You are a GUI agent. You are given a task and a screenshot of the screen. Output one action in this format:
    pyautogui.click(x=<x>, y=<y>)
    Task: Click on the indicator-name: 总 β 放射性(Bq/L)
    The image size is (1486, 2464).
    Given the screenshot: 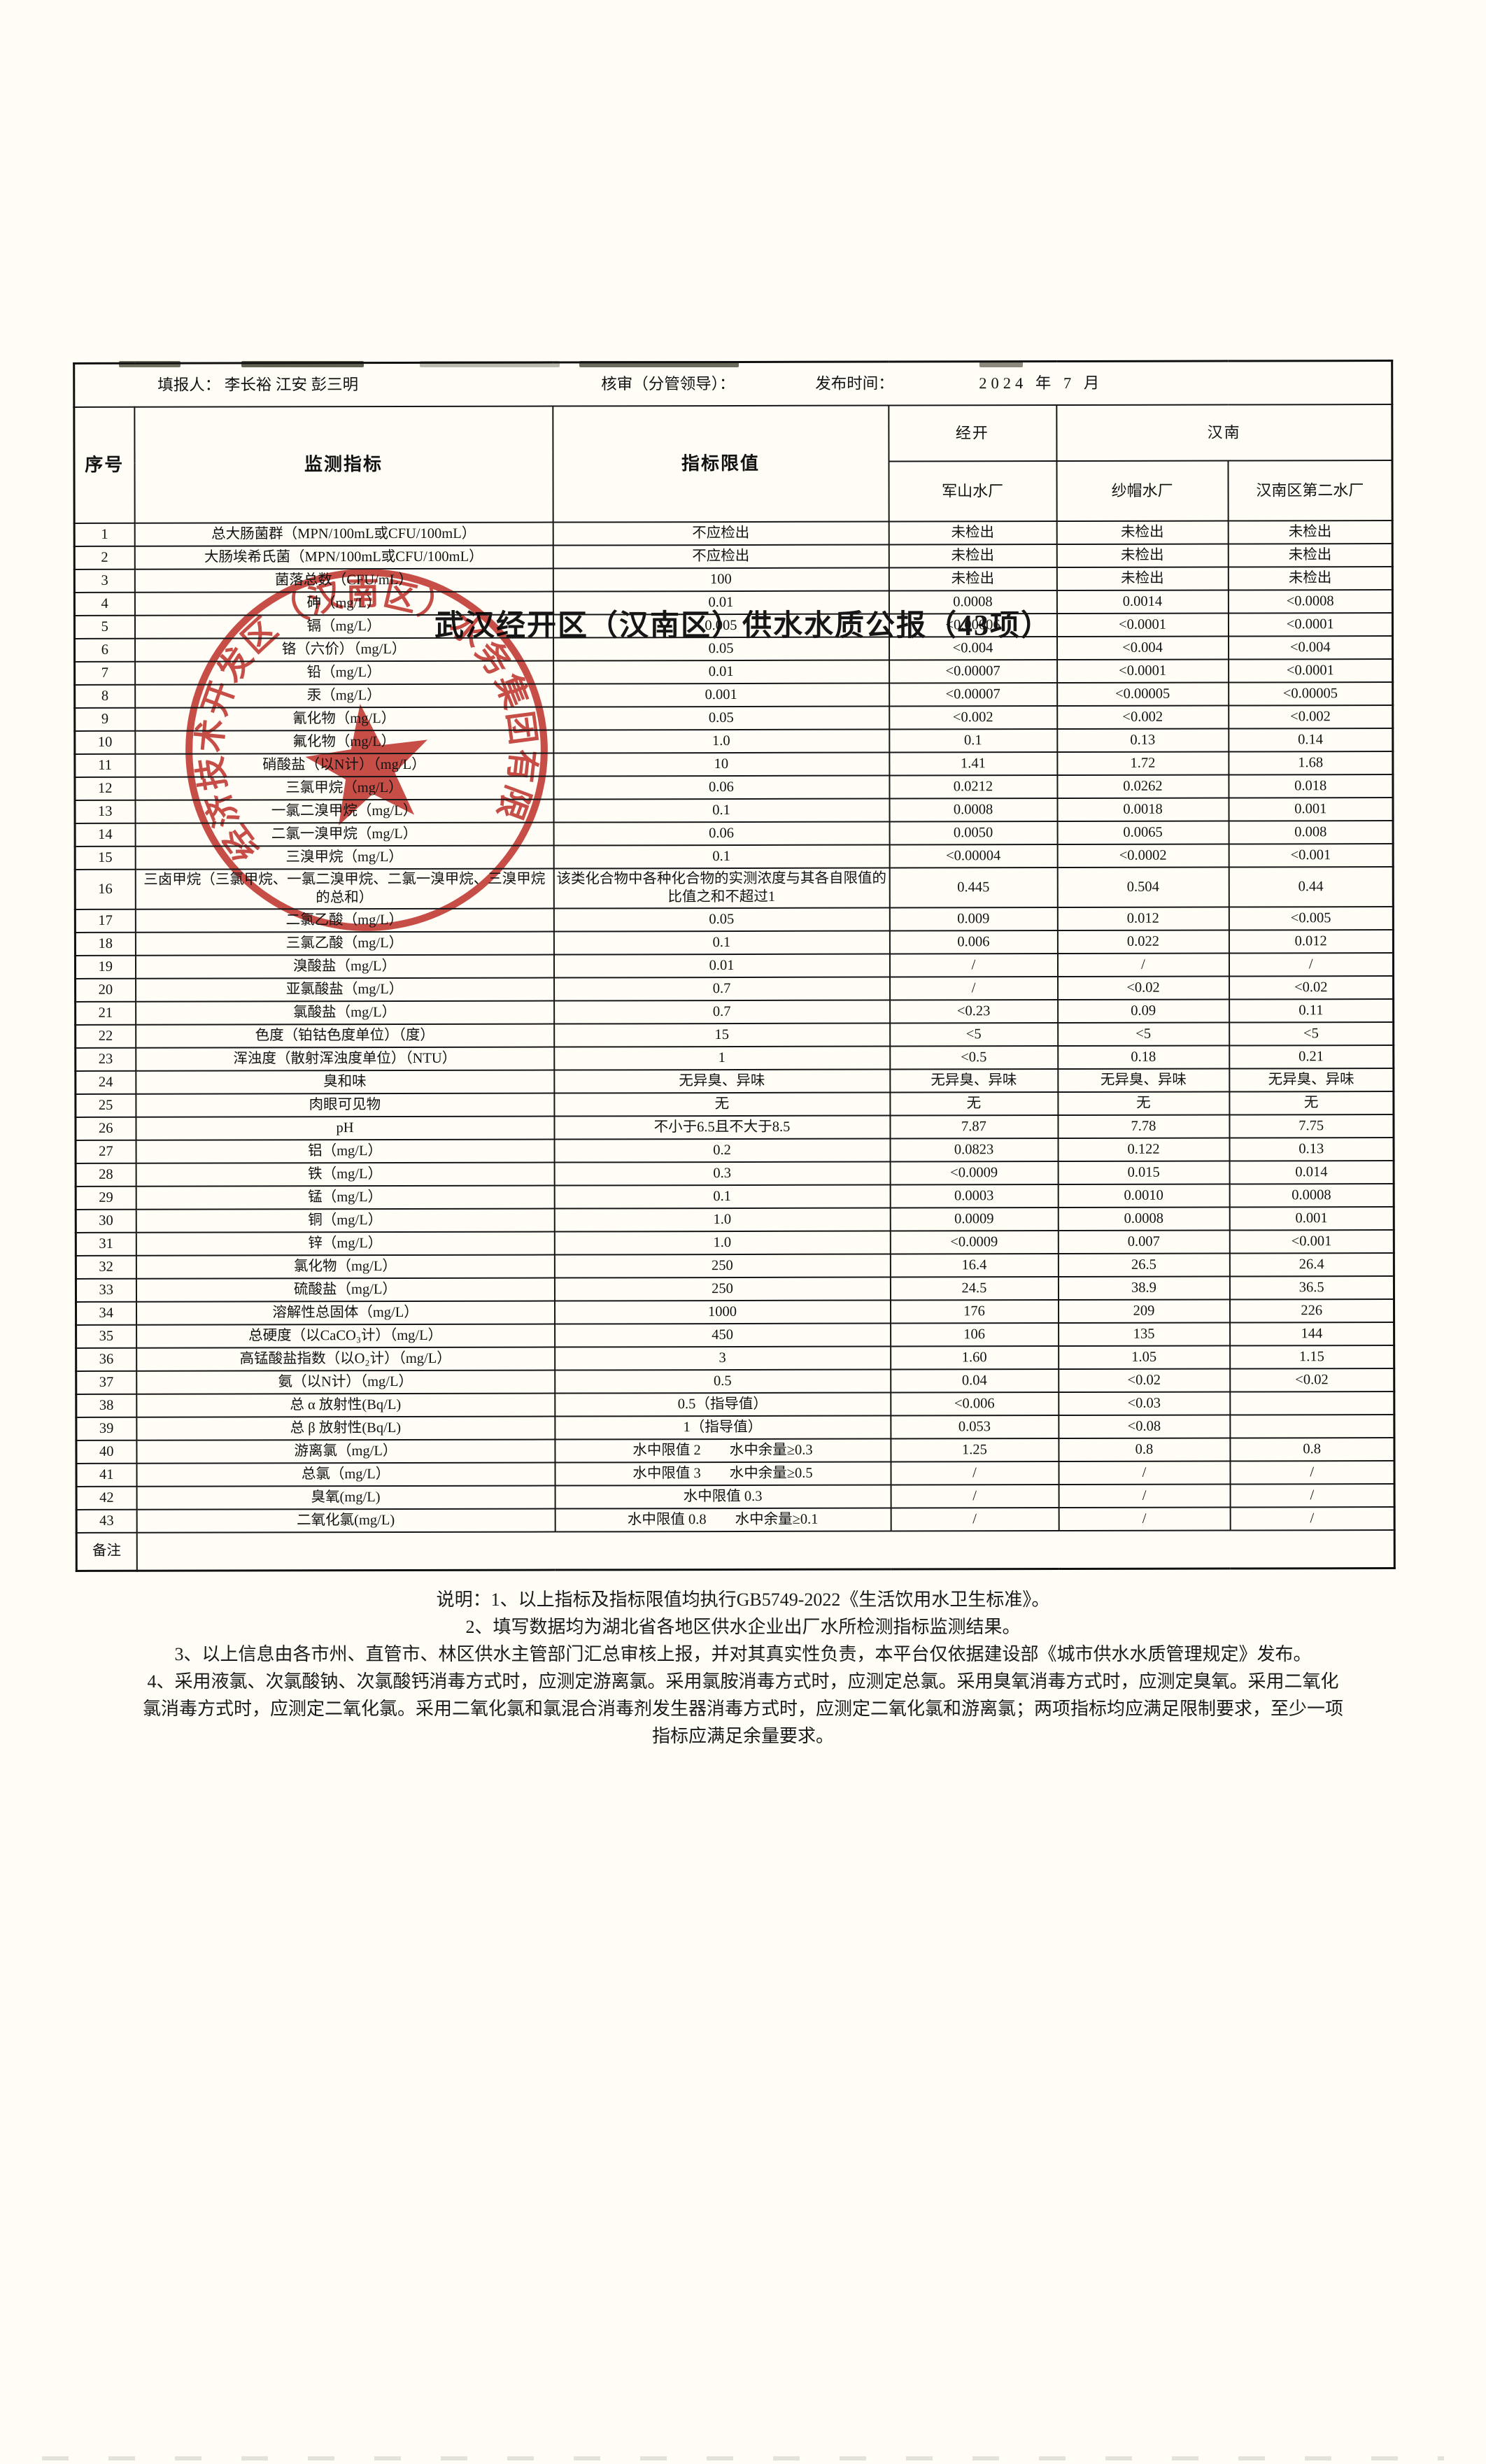 What is the action you would take?
    pyautogui.click(x=345, y=1428)
    